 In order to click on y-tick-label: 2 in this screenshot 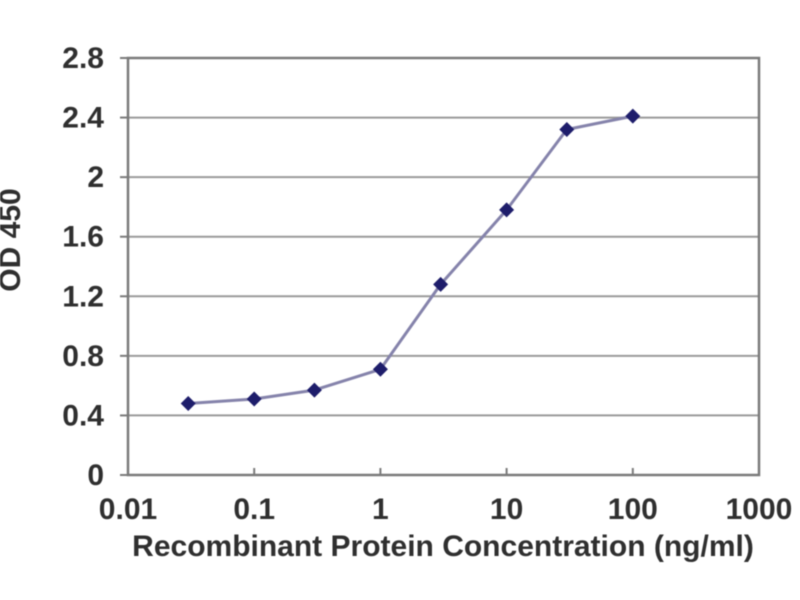, I will do `click(95, 177)`.